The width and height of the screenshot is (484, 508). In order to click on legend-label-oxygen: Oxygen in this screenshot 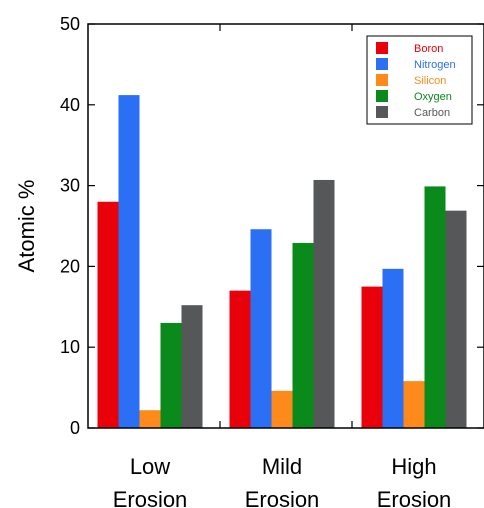, I will do `click(433, 97)`.